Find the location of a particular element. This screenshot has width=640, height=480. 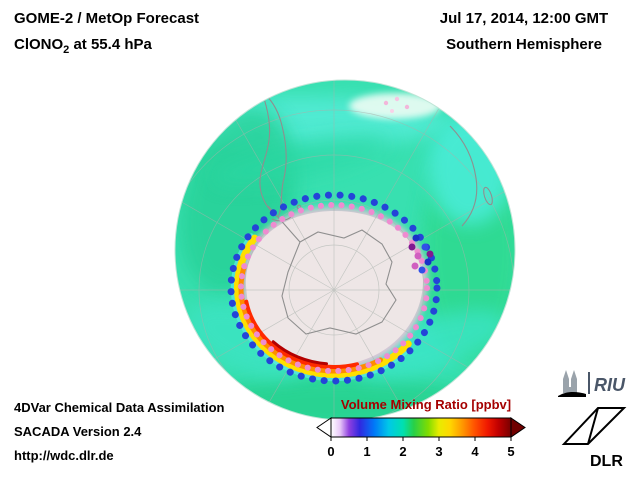

colorbar-tick-4: 4 is located at coordinates (475, 451).